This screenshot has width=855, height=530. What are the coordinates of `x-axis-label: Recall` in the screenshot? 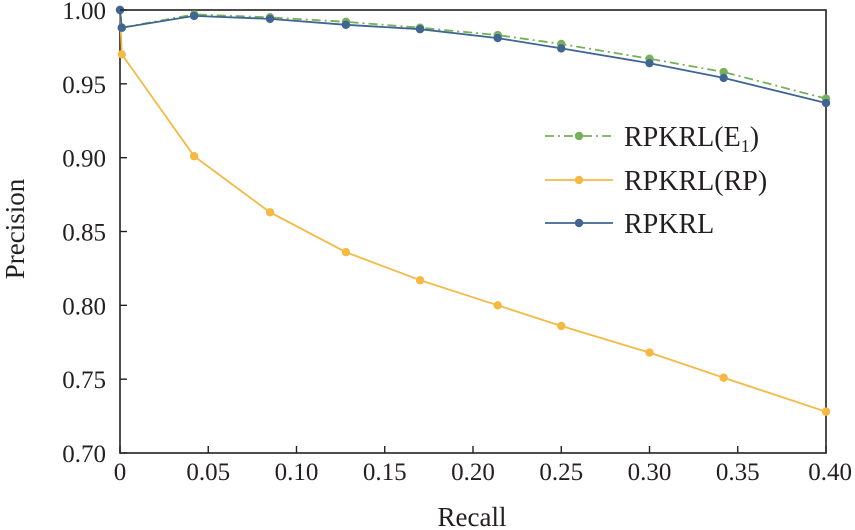 It's located at (472, 516).